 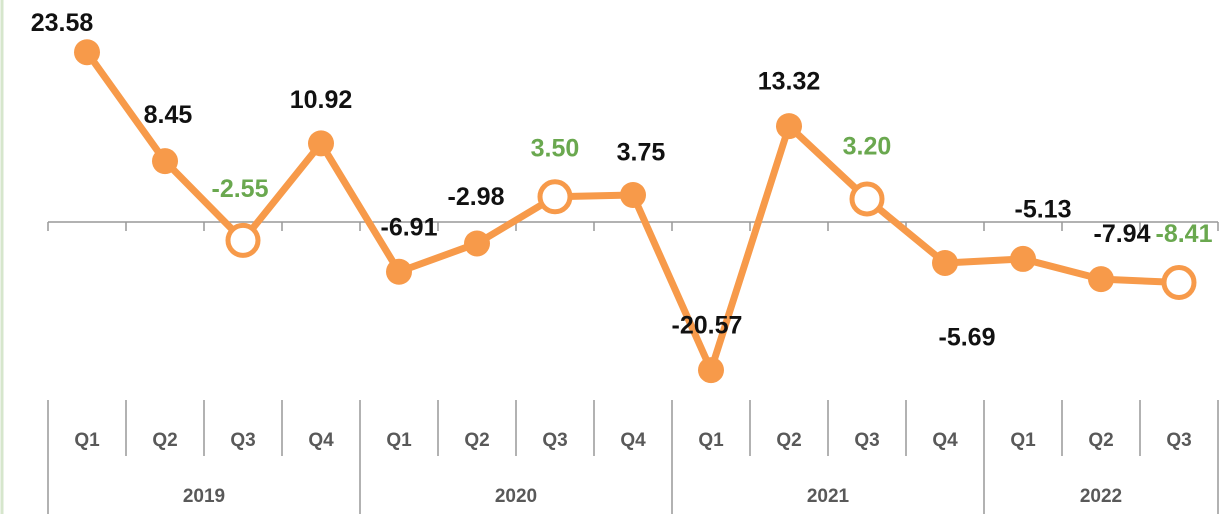 What do you see at coordinates (789, 82) in the screenshot?
I see `data-label: 13.32` at bounding box center [789, 82].